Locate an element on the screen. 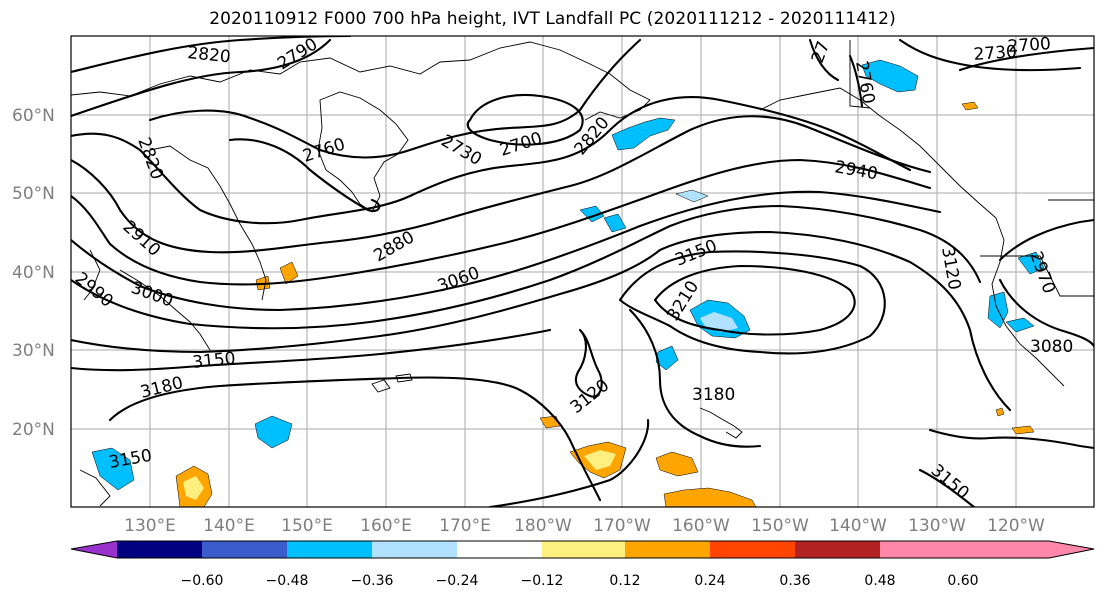 The width and height of the screenshot is (1105, 601). lat-label: 50°N is located at coordinates (33, 194).